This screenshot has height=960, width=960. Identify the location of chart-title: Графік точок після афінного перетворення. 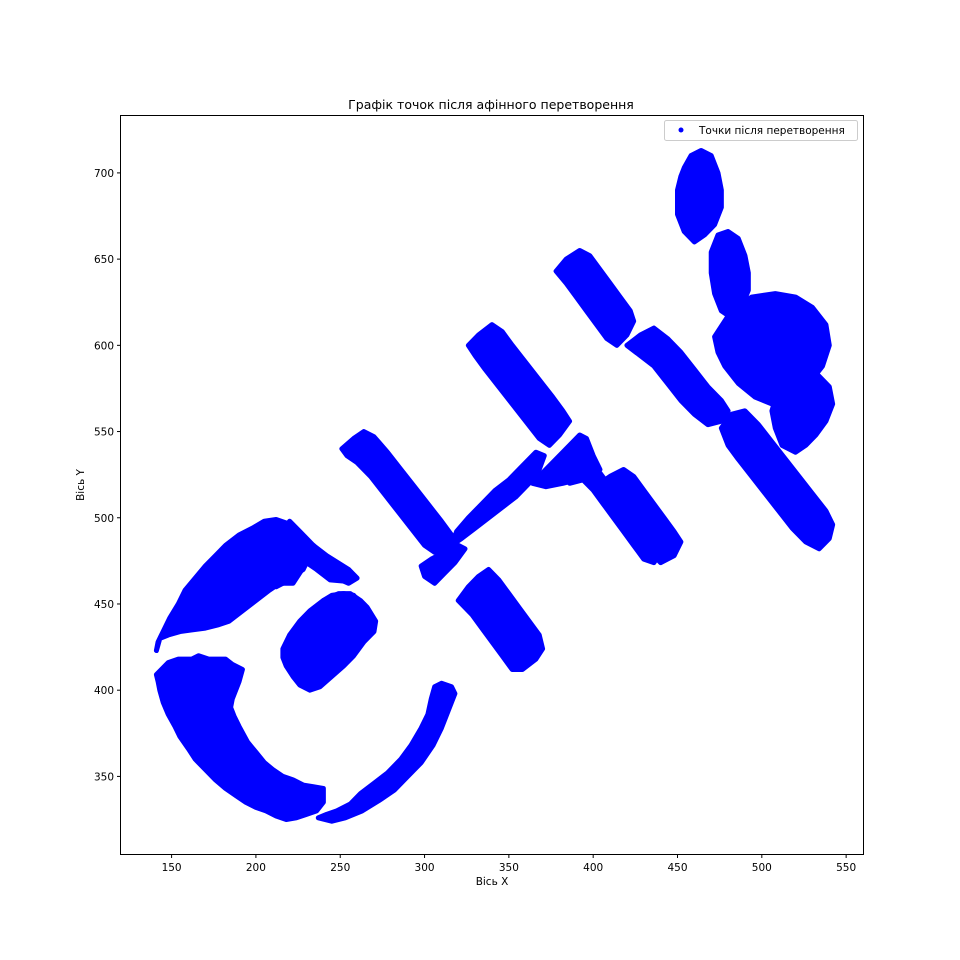
(491, 104).